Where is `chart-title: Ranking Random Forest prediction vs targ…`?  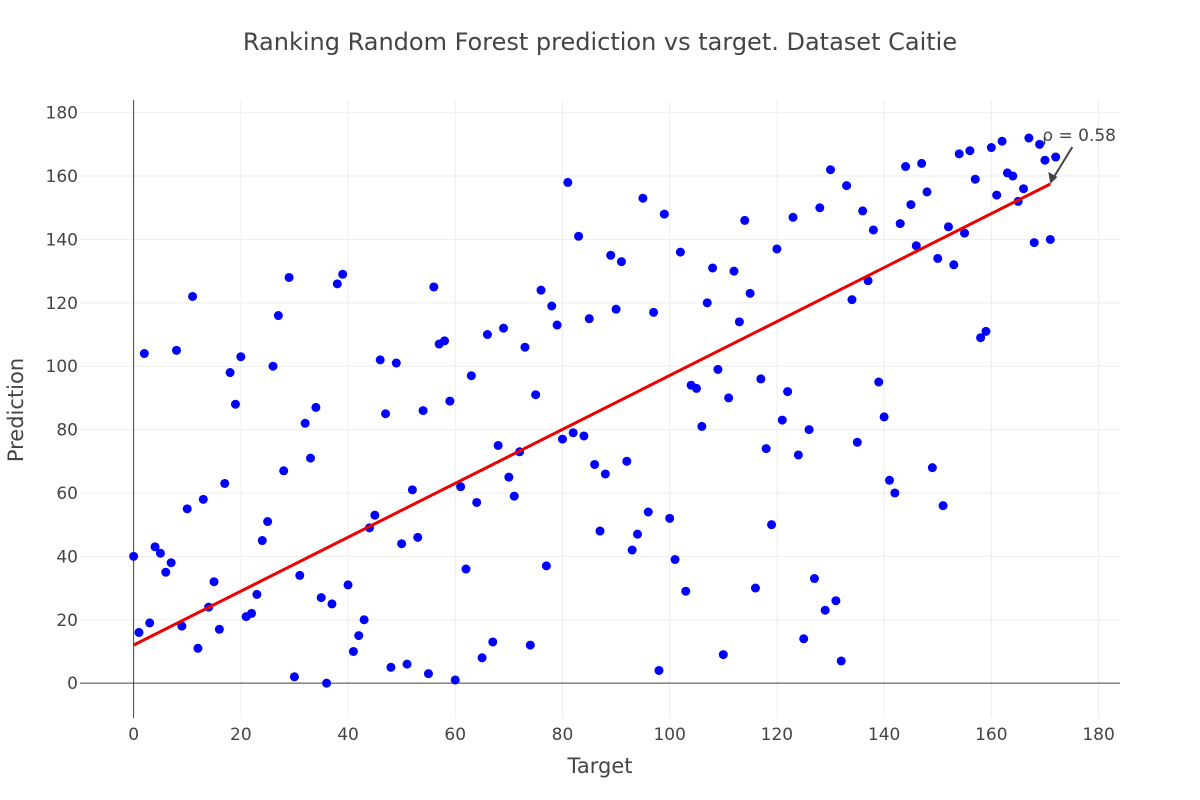
chart-title: Ranking Random Forest prediction vs targ… is located at coordinates (600, 42).